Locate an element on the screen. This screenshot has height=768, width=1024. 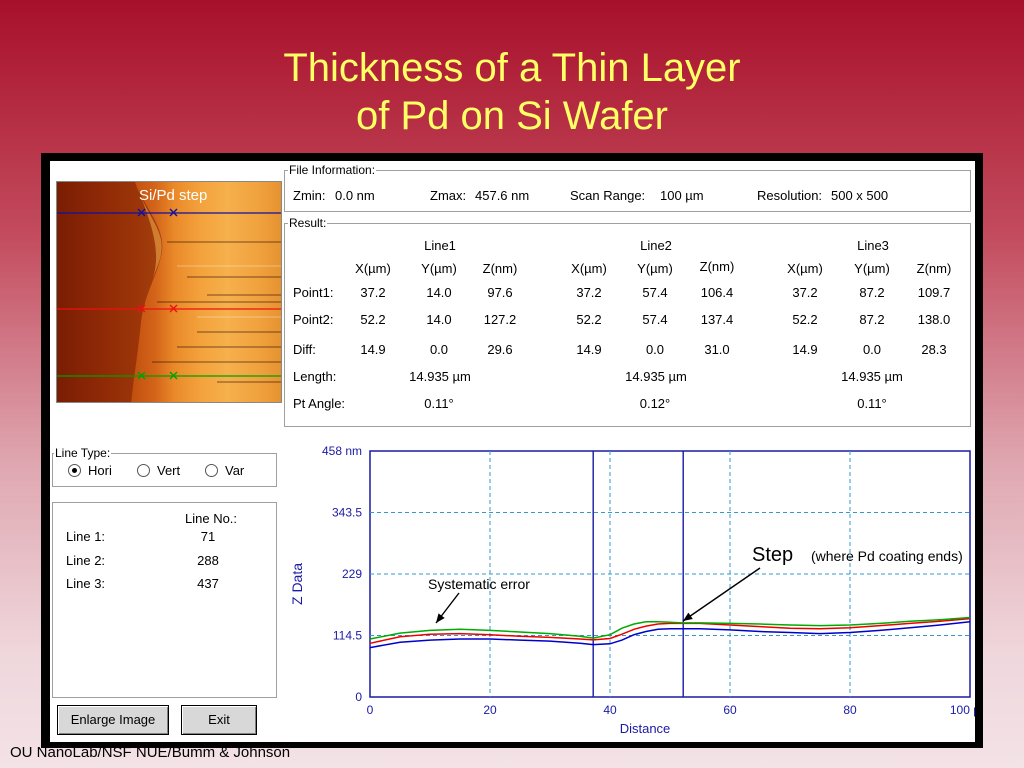
row-label-point2: Point2: is located at coordinates (313, 319).